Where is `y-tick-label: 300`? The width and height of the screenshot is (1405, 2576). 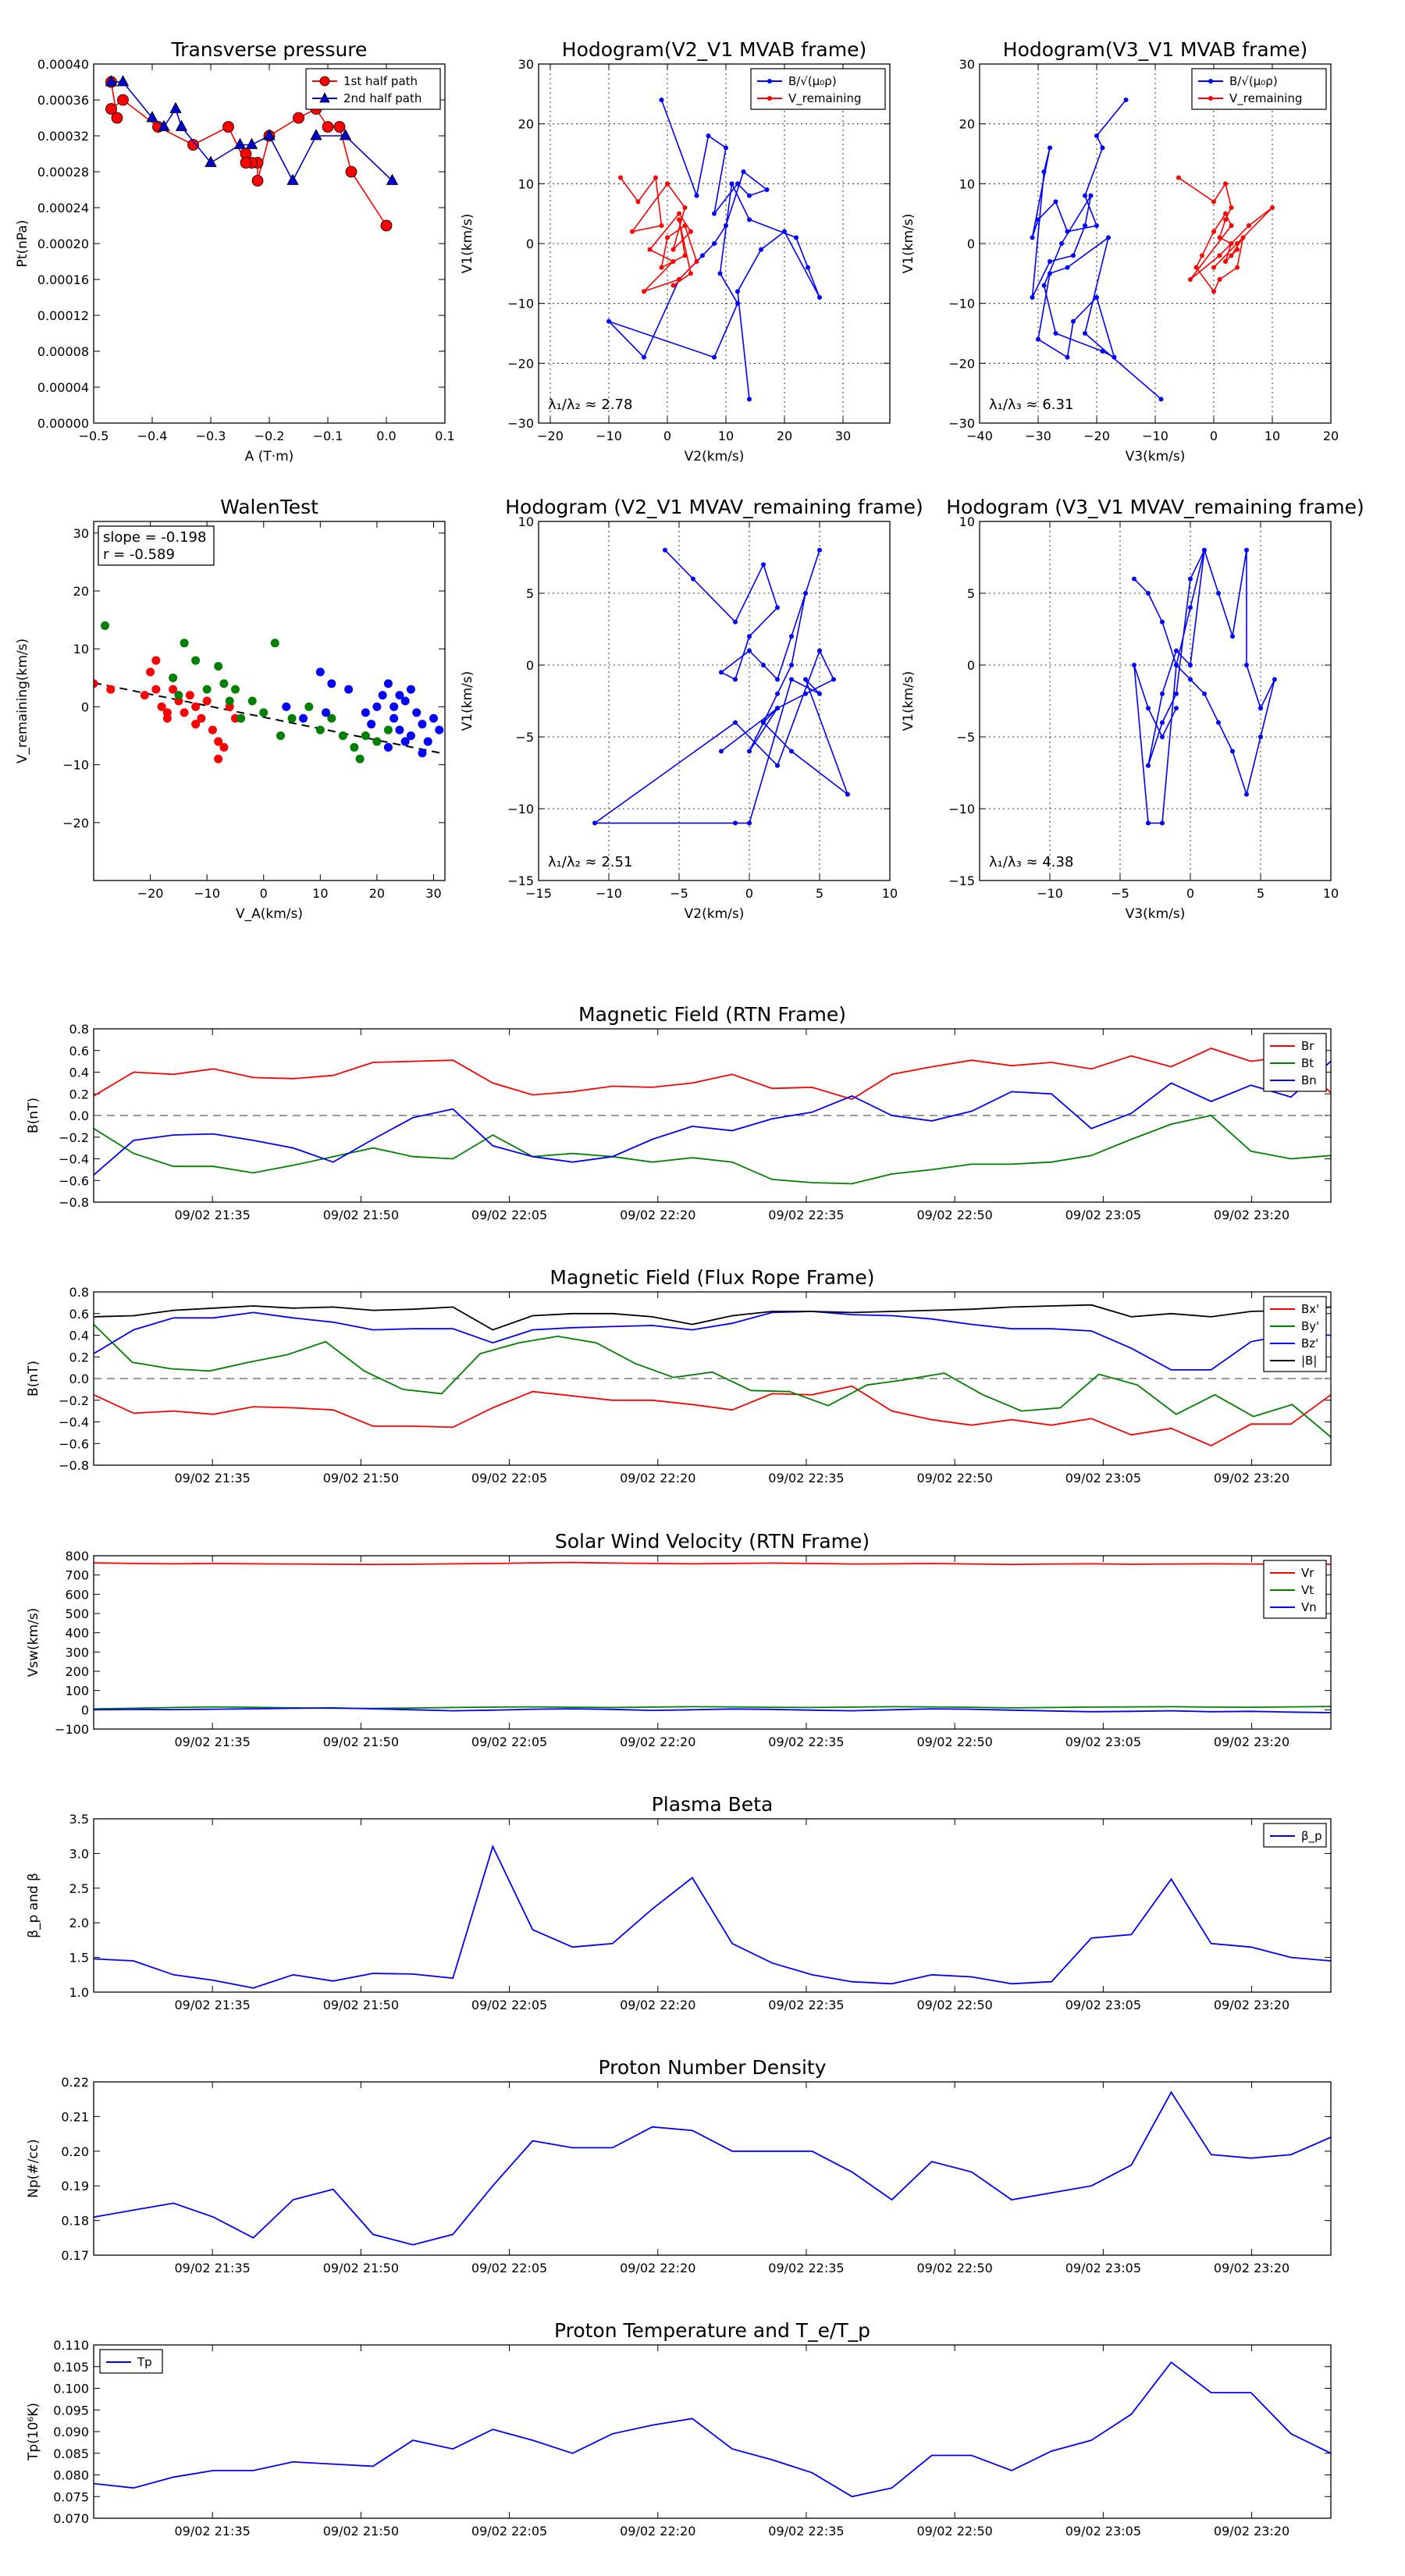 y-tick-label: 300 is located at coordinates (77, 1652).